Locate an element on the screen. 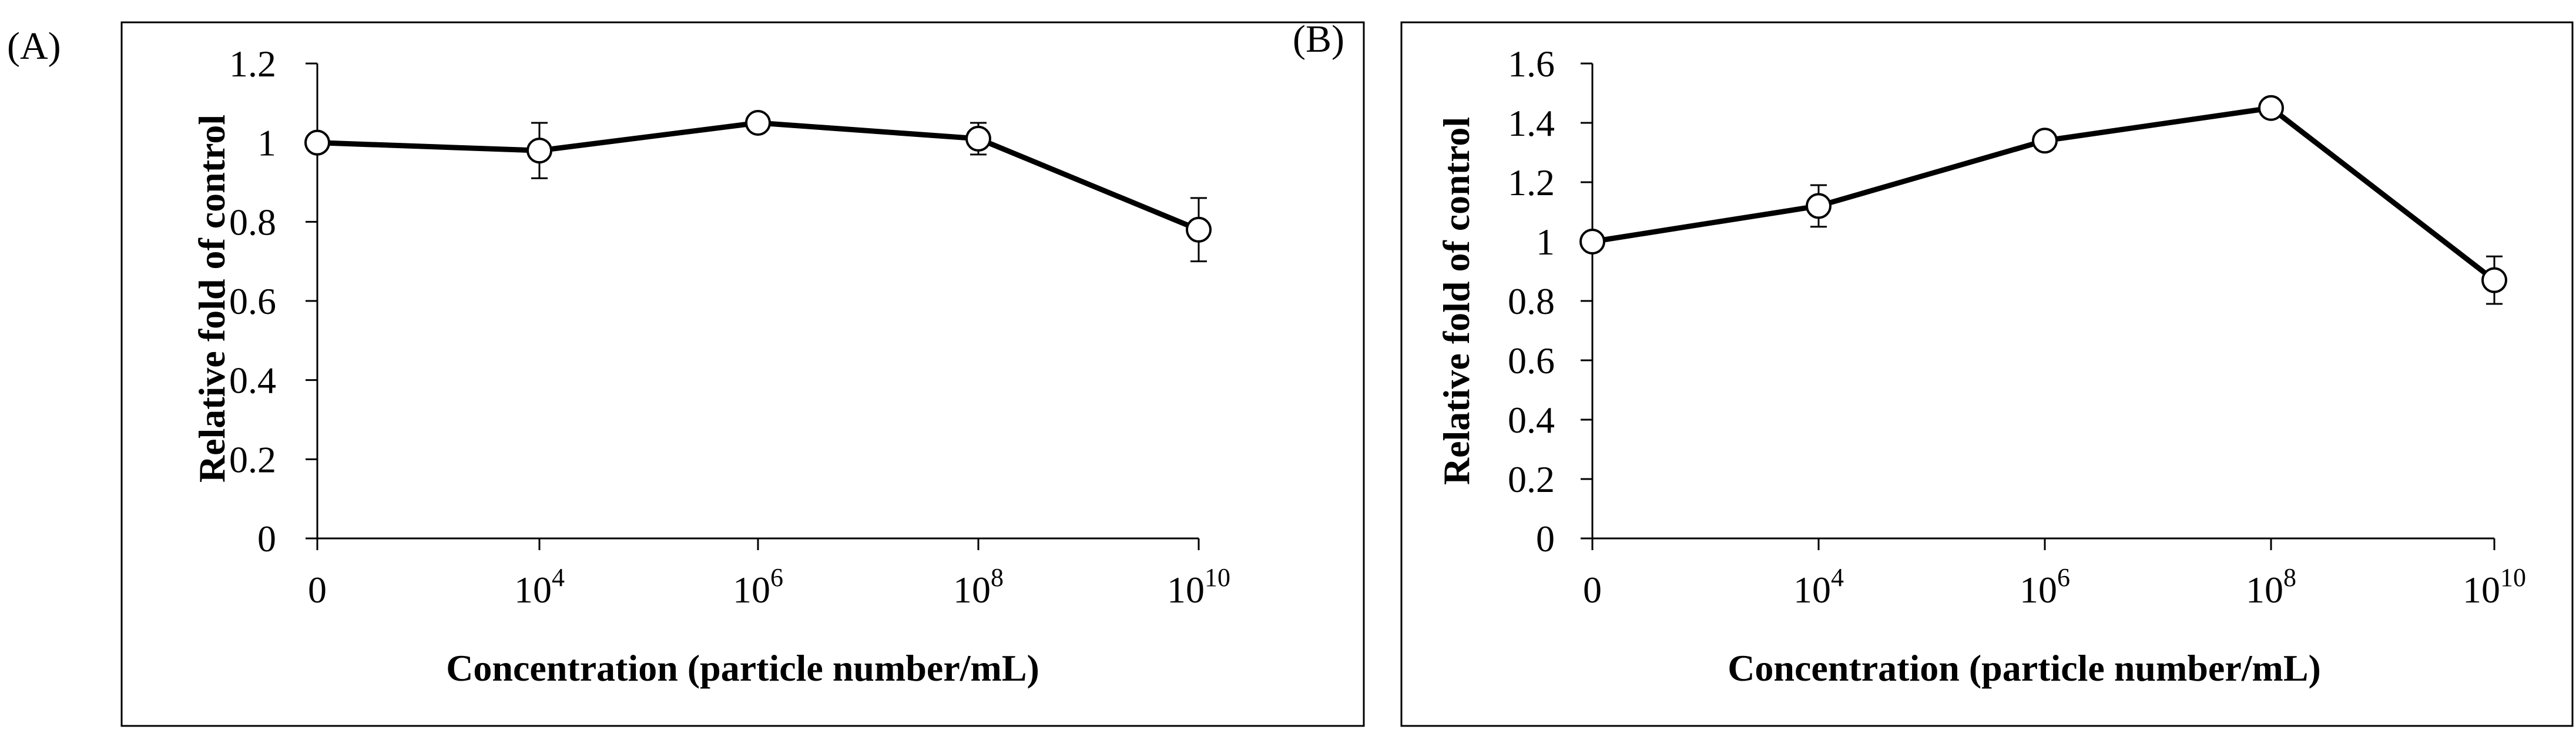 The image size is (2576, 750). panel-b-y-tick-label: 1.4 is located at coordinates (1532, 123).